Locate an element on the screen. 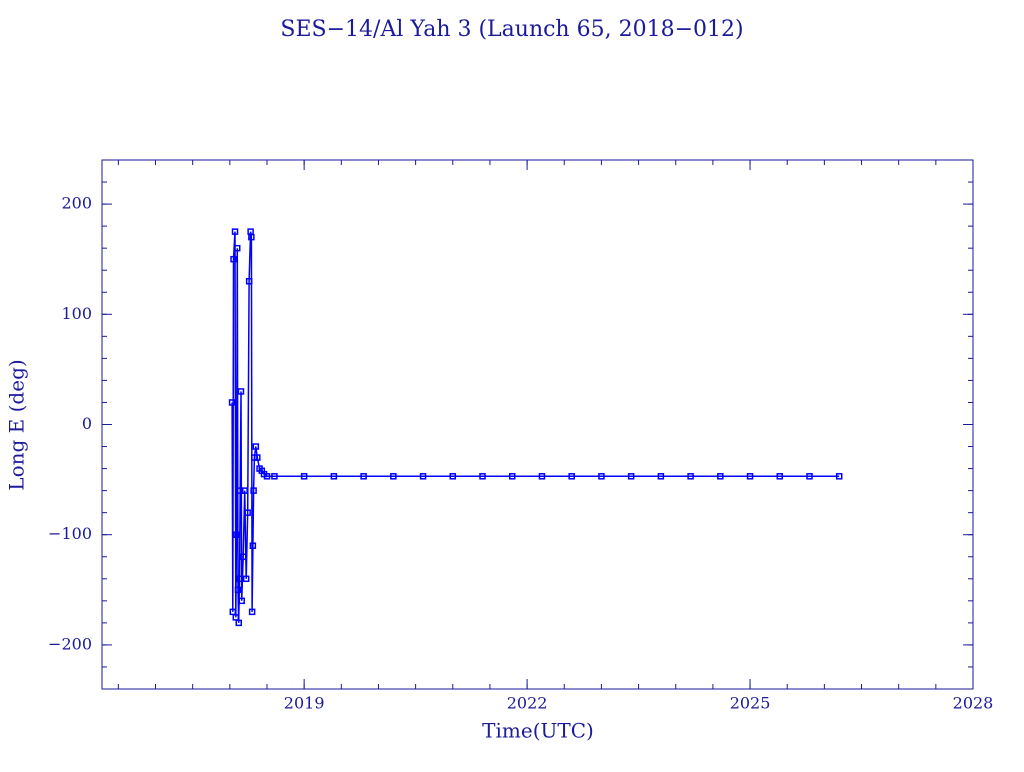 The height and width of the screenshot is (772, 1024). y-tick-label: −200 is located at coordinates (70, 643).